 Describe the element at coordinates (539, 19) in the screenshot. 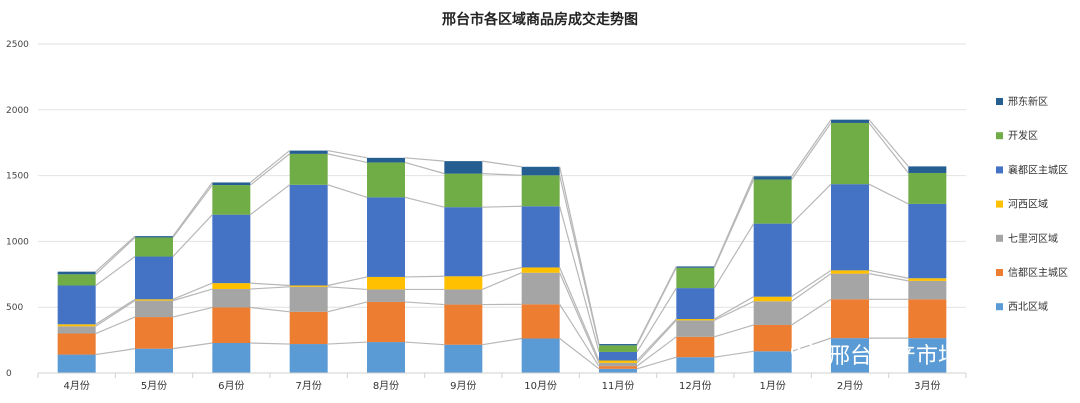

I see `chart-title: 邢台市各区域商品房成交走势图` at that location.